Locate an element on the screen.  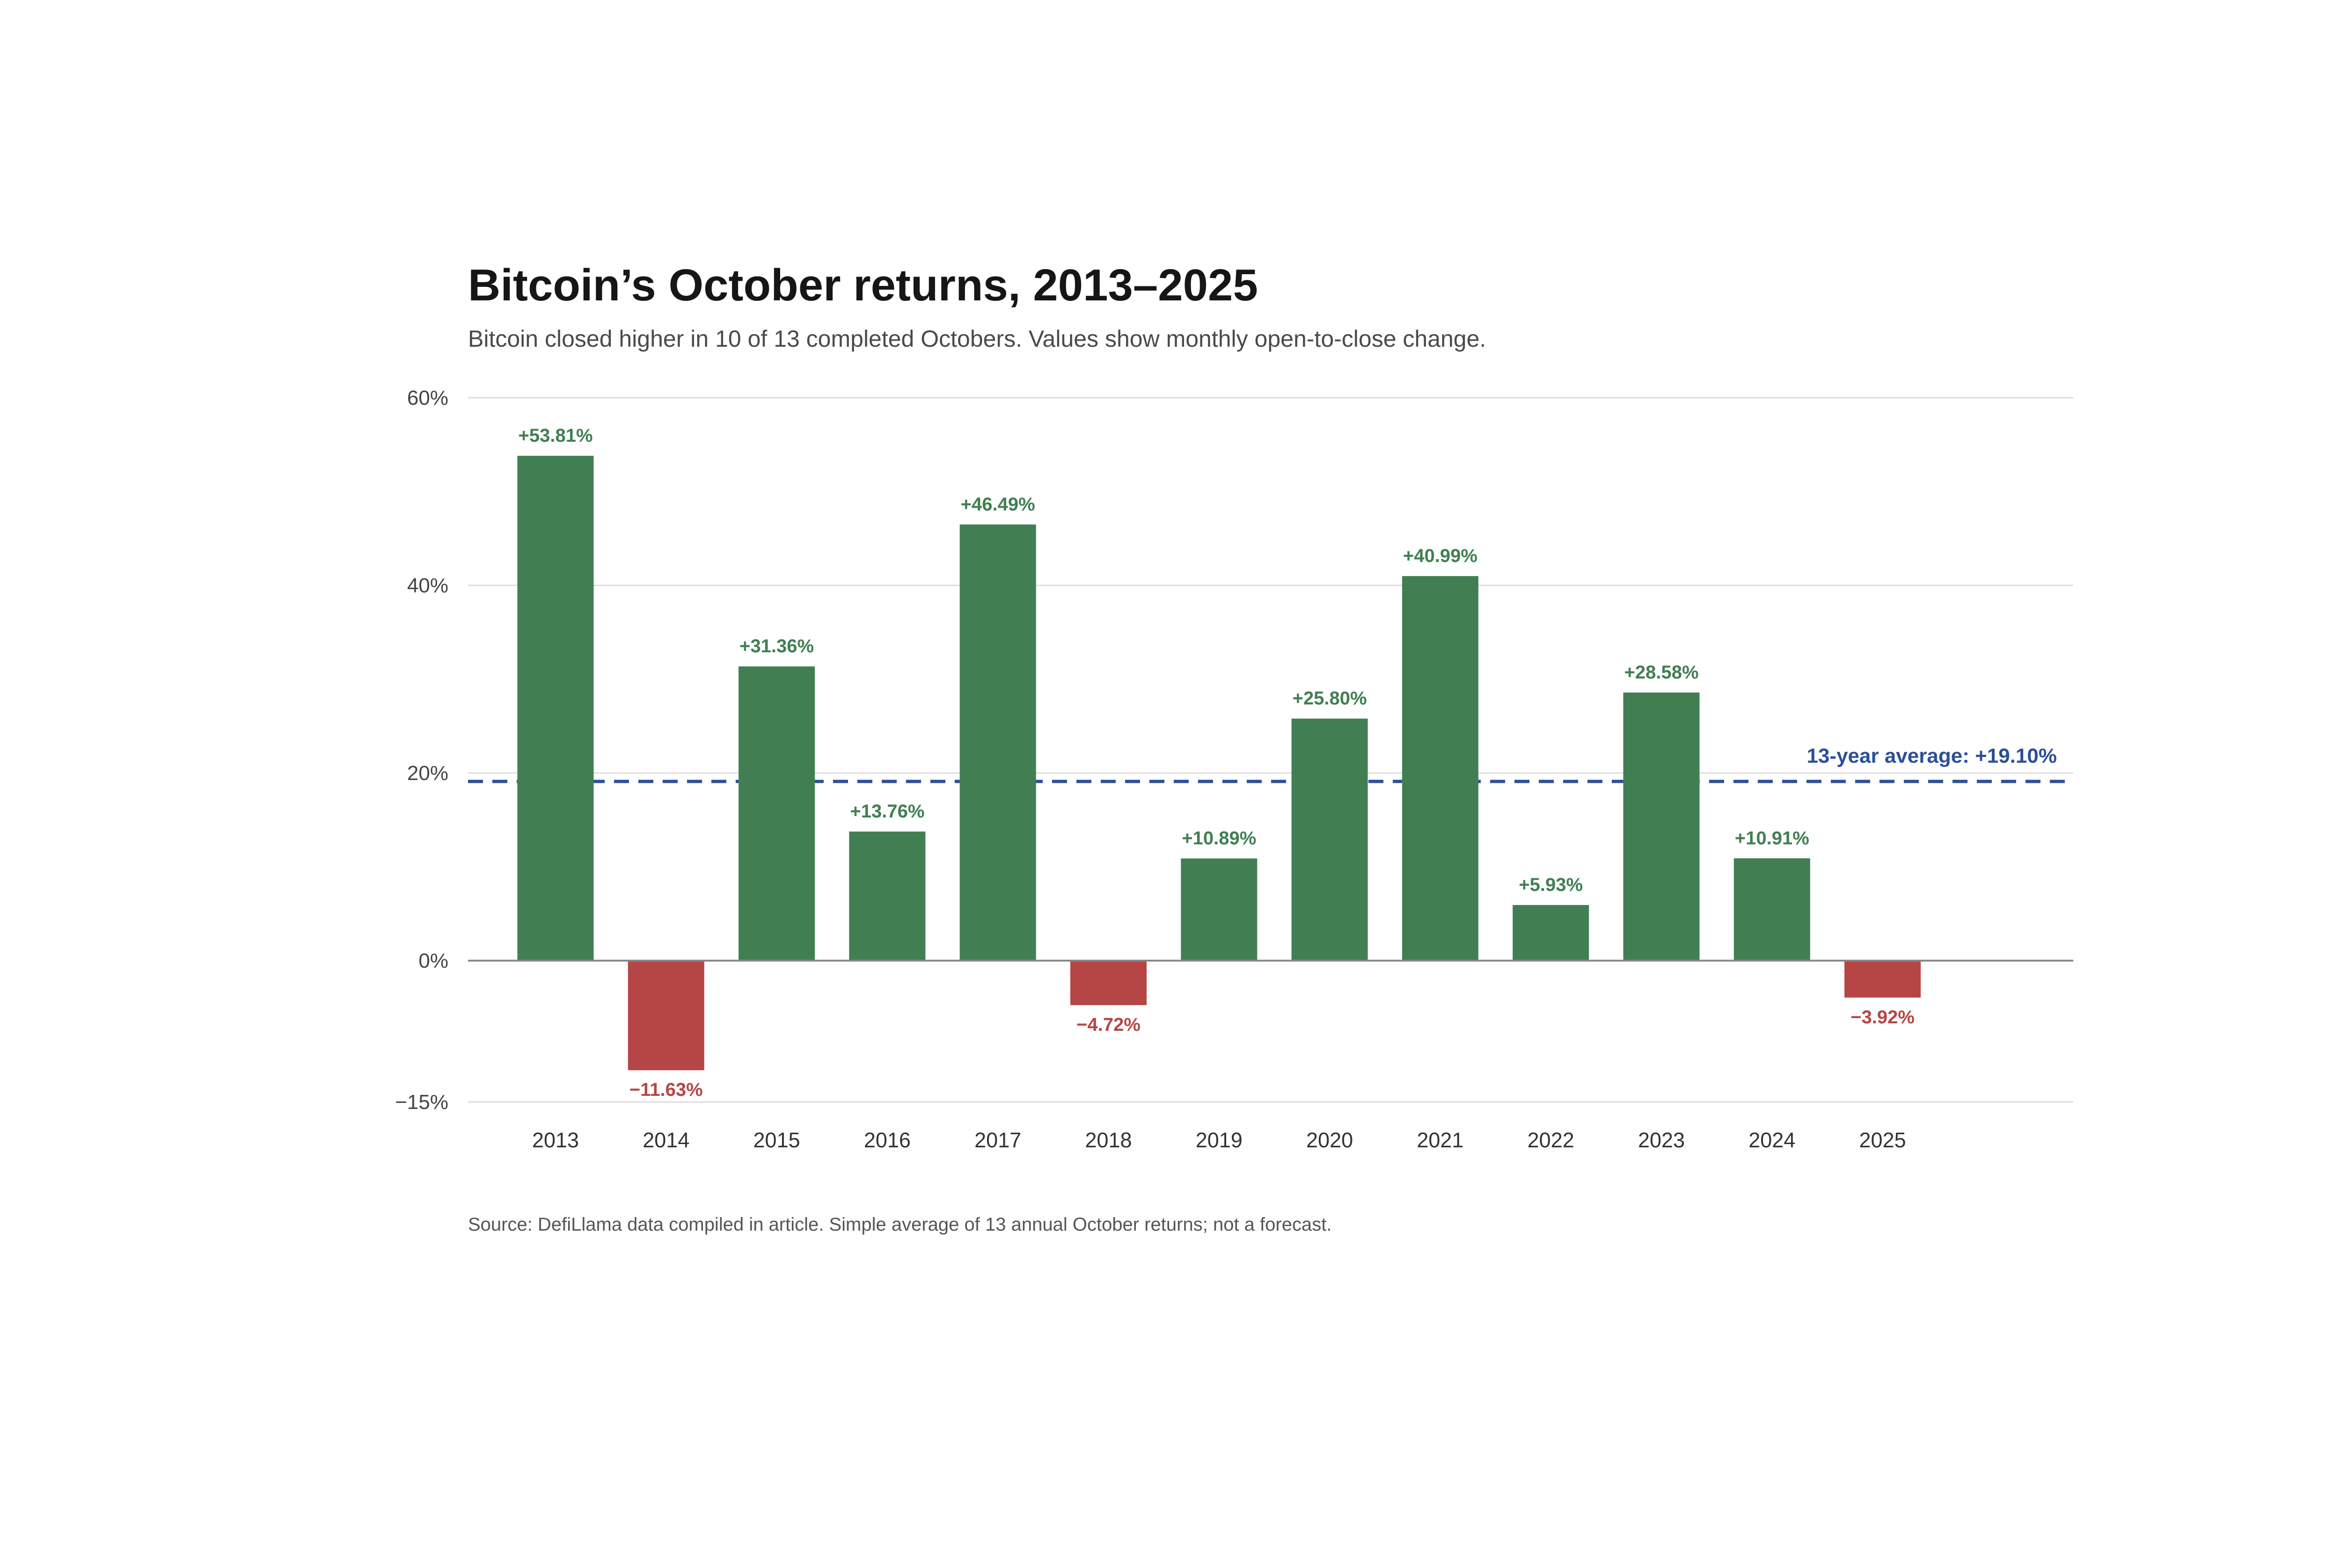
y-tick-label: 40% is located at coordinates (427, 585).